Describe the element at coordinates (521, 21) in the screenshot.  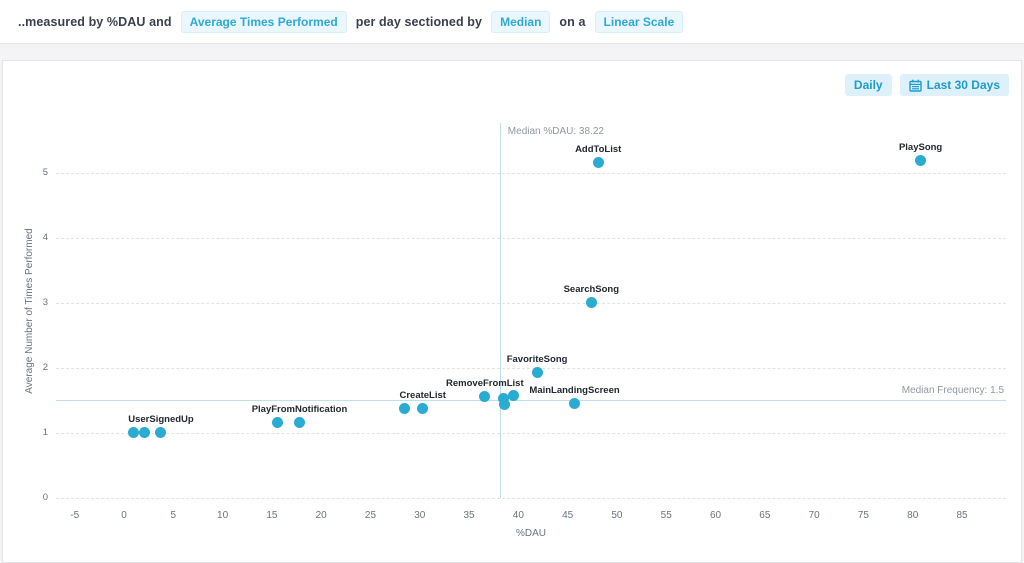
I see `section-selector: Median` at that location.